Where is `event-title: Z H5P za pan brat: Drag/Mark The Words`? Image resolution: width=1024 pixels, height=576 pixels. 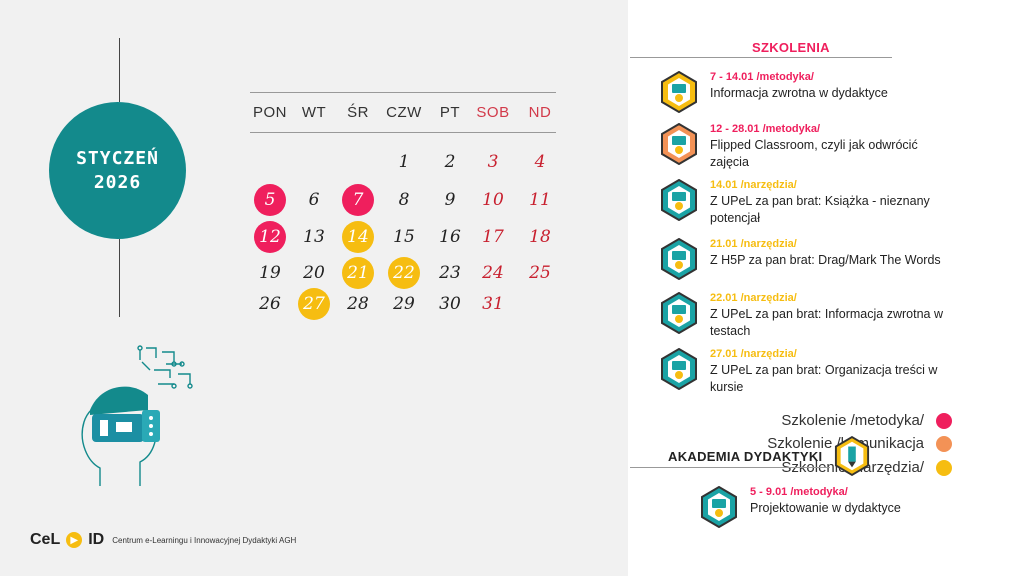
event-title: Z H5P za pan brat: Drag/Mark The Words is located at coordinates (825, 260).